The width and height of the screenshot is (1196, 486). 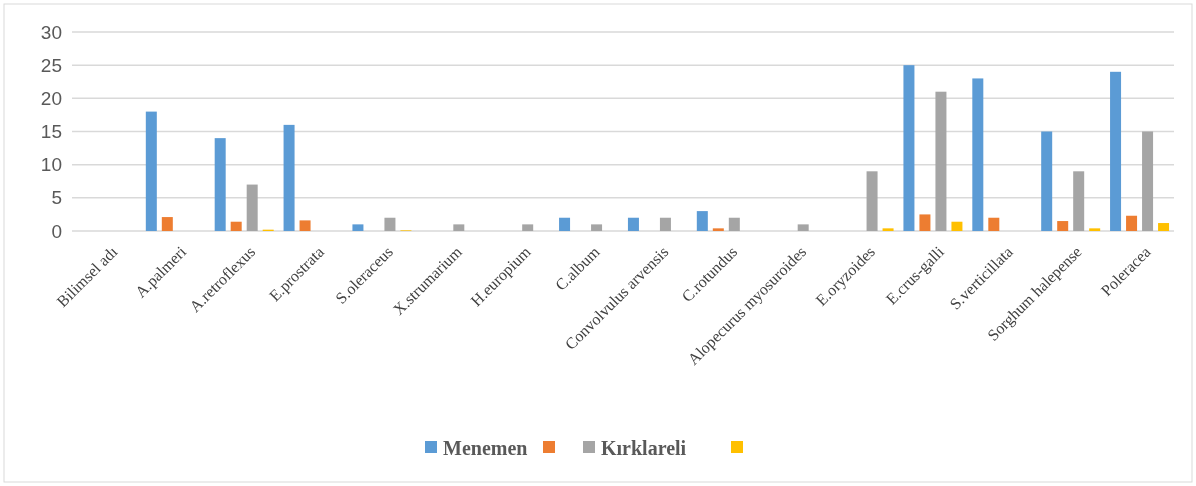 What do you see at coordinates (51, 98) in the screenshot?
I see `y-tick-label: 20` at bounding box center [51, 98].